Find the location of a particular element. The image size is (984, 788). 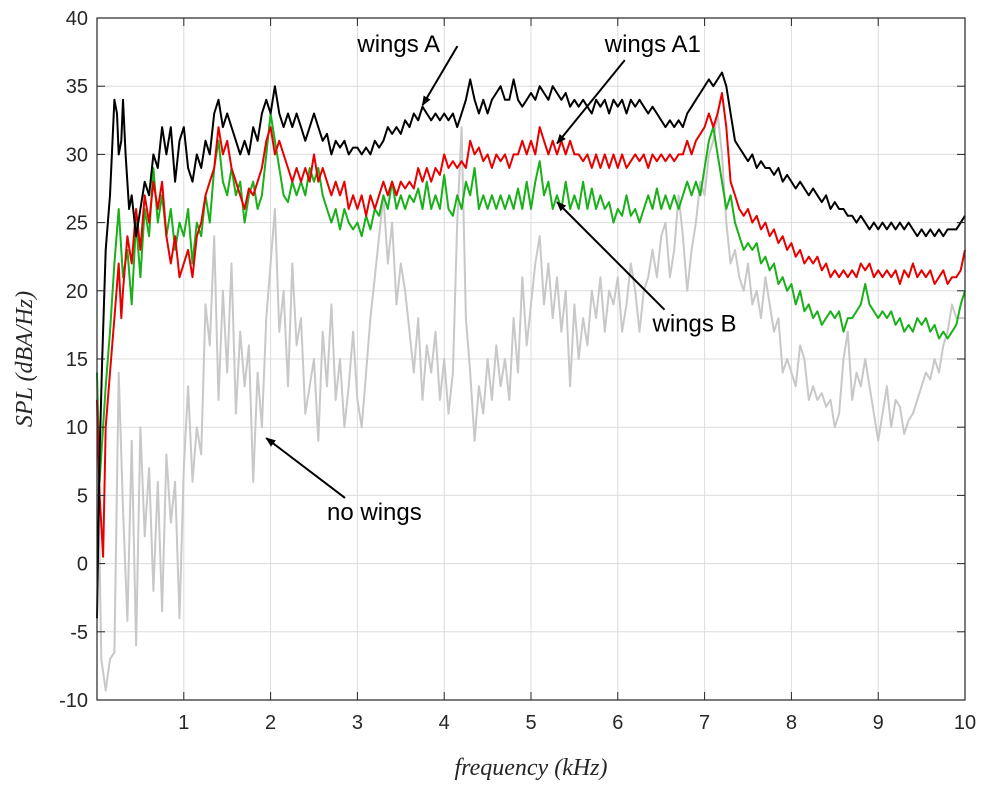

arrow-no-wings is located at coordinates (305, 468).